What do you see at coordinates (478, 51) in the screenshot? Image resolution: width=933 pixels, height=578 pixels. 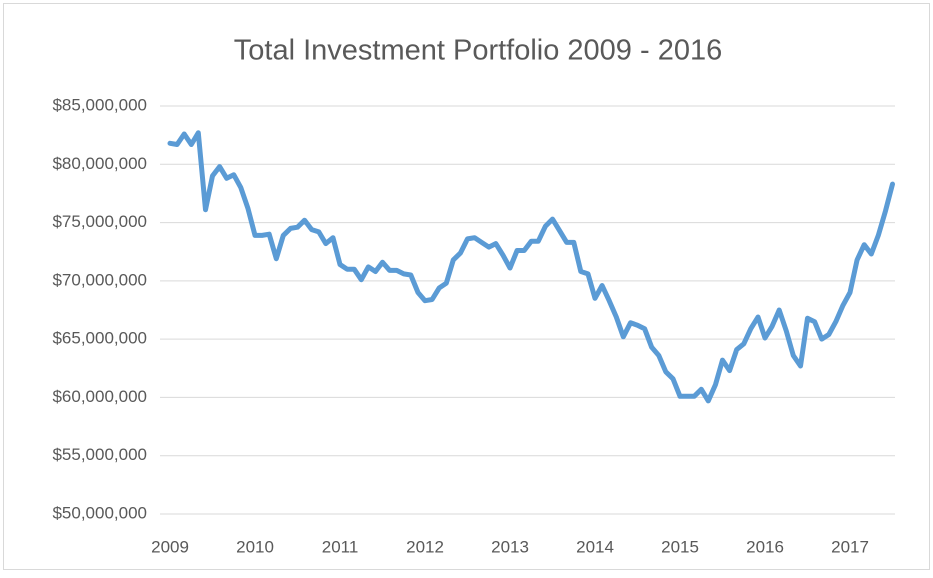 I see `chart-title: Total Investment Portfolio 2009 - 2016` at bounding box center [478, 51].